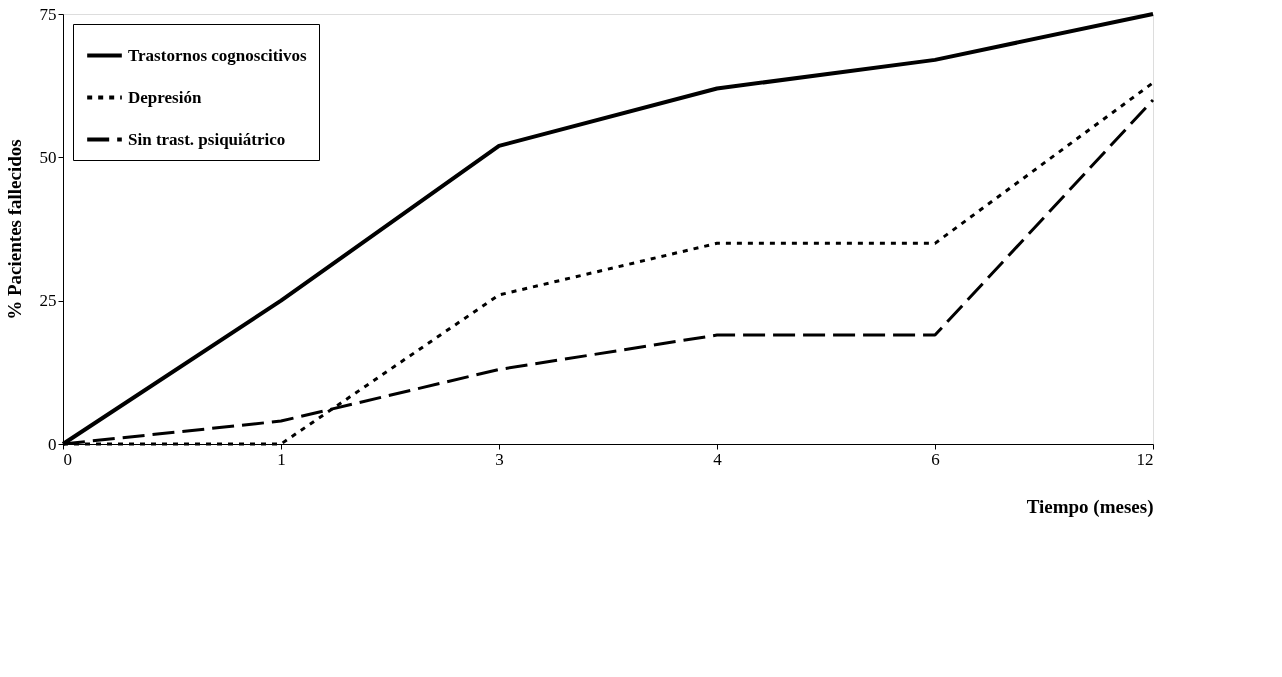 The image size is (1282, 677). Describe the element at coordinates (218, 55) in the screenshot. I see `legend-label: Trastornos cognoscitivos` at that location.